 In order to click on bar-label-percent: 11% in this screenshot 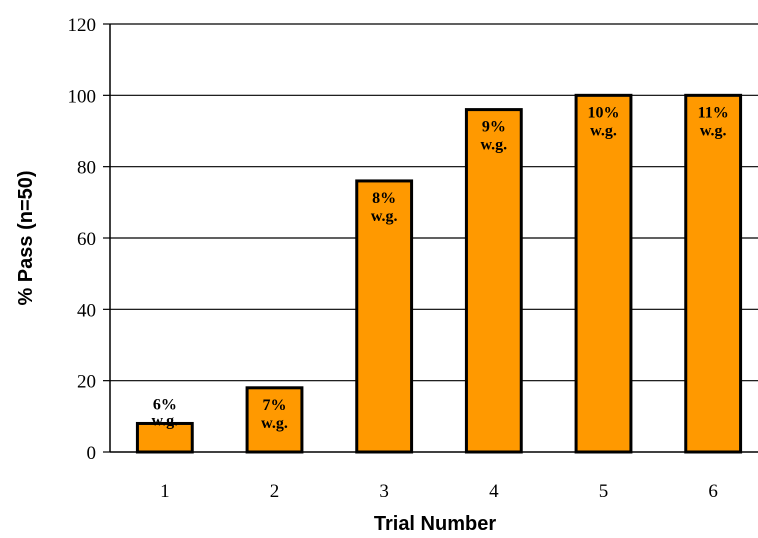, I will do `click(713, 112)`.